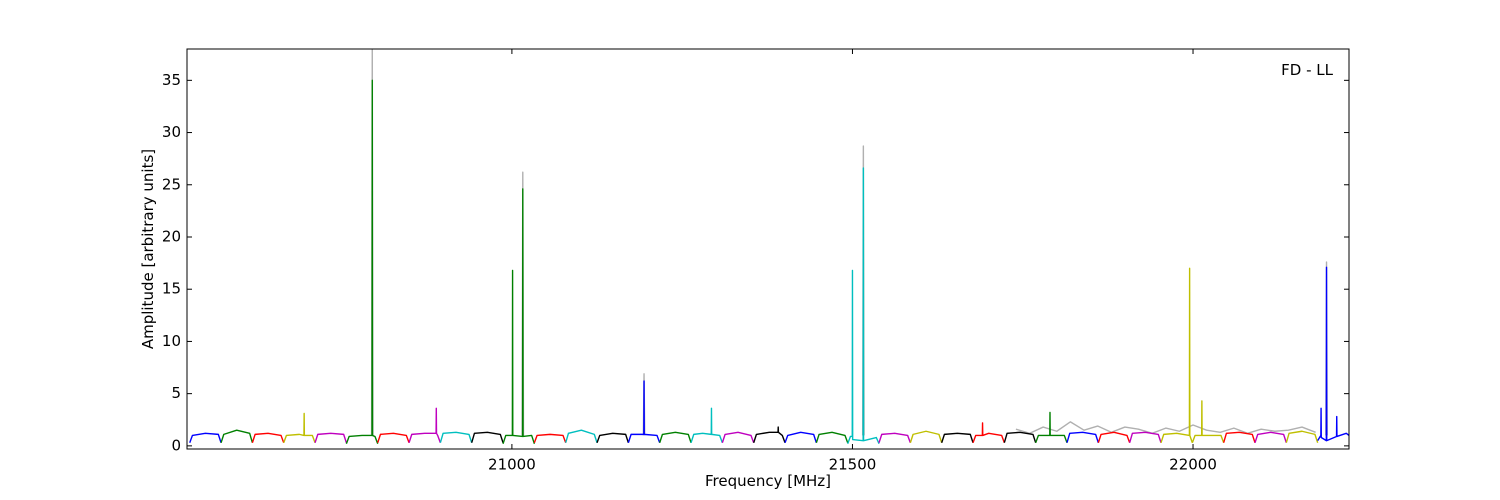  Describe the element at coordinates (853, 465) in the screenshot. I see `x-tick-label: 21500` at that location.